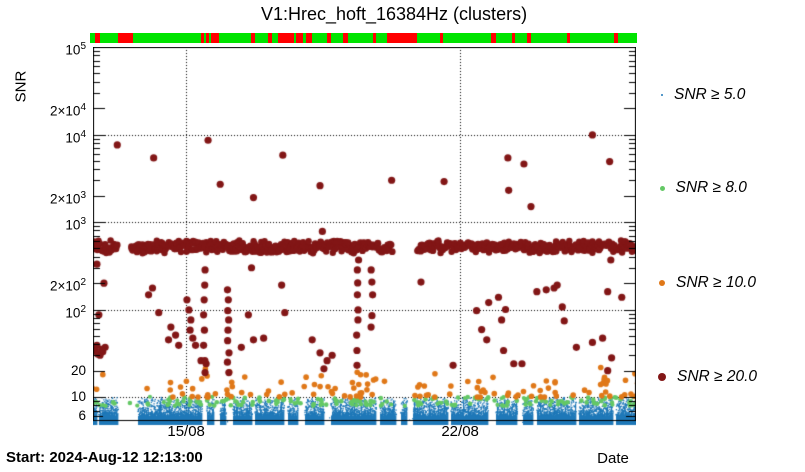 The width and height of the screenshot is (805, 472). Describe the element at coordinates (68, 285) in the screenshot. I see `y-tick-label: 2×10²` at that location.